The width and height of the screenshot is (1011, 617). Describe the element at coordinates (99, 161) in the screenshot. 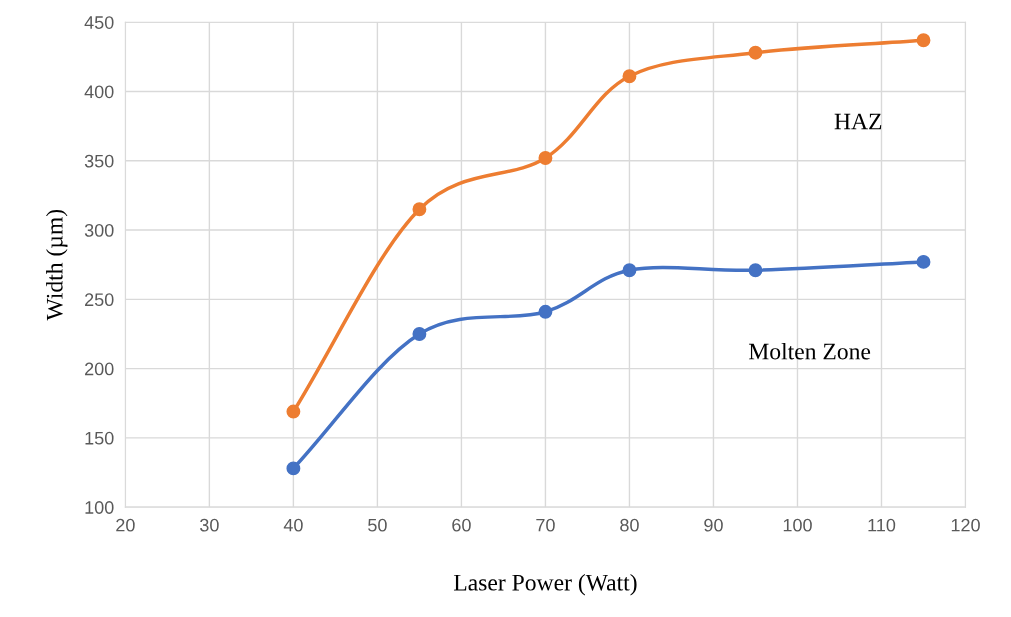

I see `y-tick-label: 350` at that location.